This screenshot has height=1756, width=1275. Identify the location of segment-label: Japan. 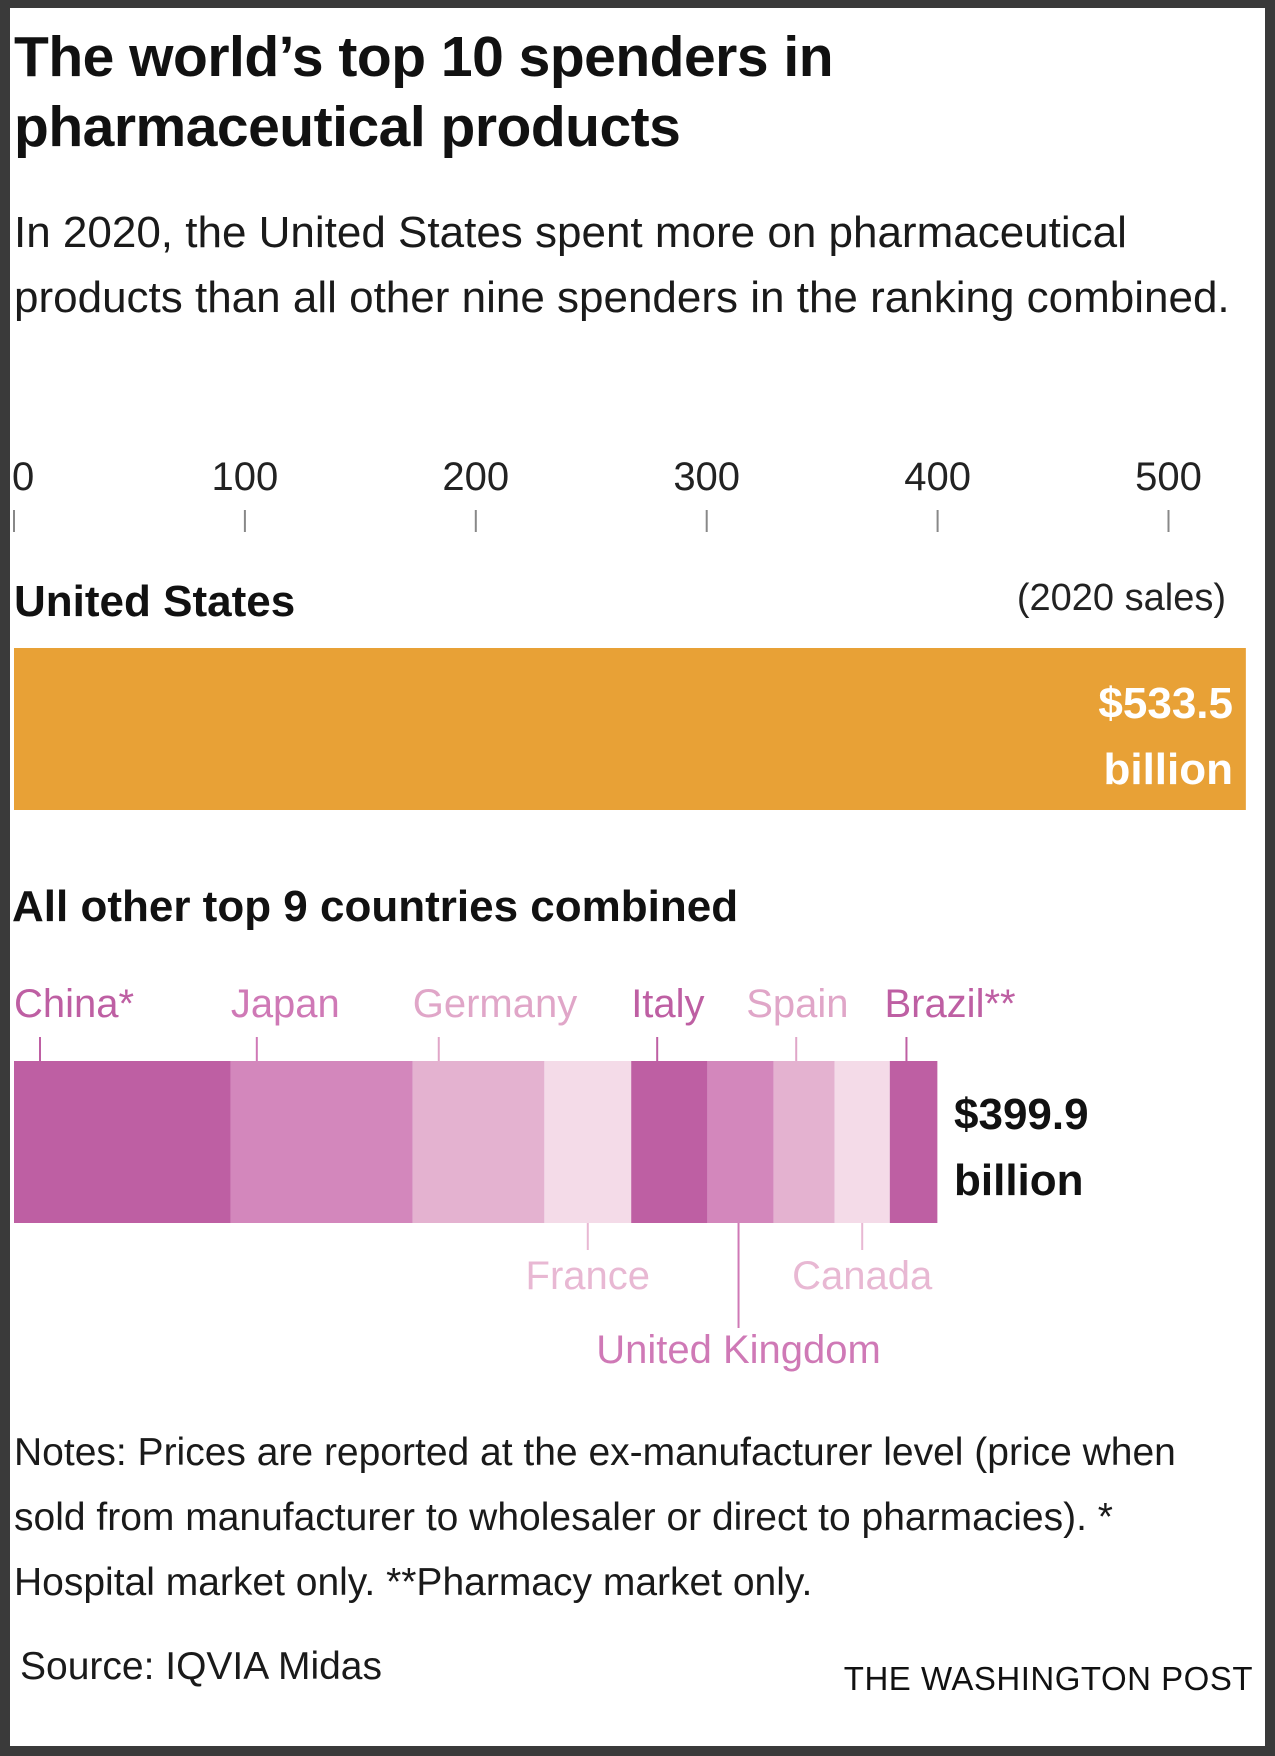
(285, 1004).